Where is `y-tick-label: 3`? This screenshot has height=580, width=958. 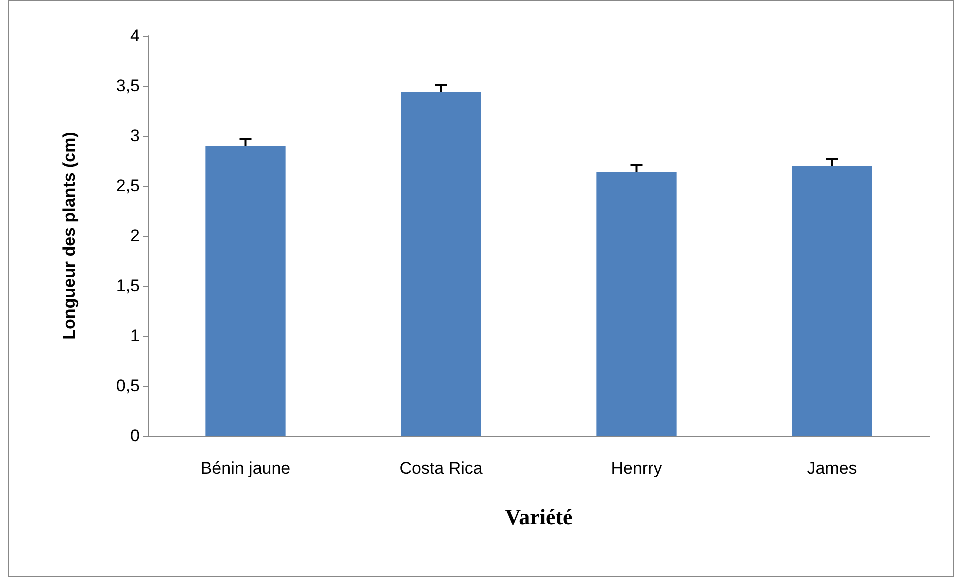 y-tick-label: 3 is located at coordinates (135, 136).